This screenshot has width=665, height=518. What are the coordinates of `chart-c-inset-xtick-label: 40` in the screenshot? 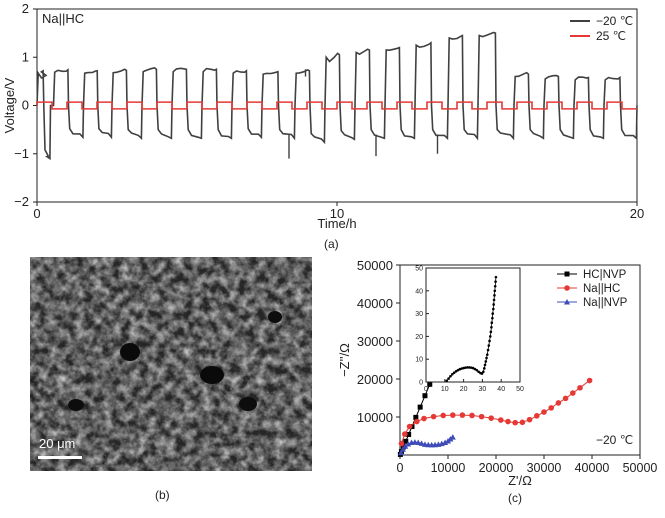 It's located at (501, 389).